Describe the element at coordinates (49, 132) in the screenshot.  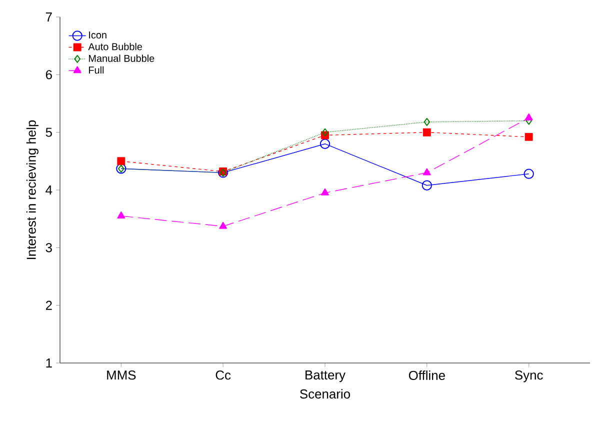
I see `y-tick-label: 5` at that location.